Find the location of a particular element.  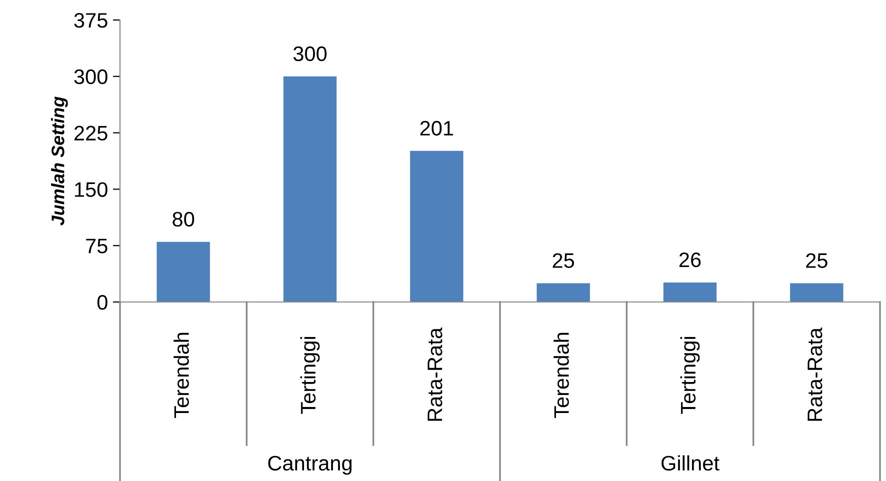

y-tick-label: 225 is located at coordinates (91, 133).